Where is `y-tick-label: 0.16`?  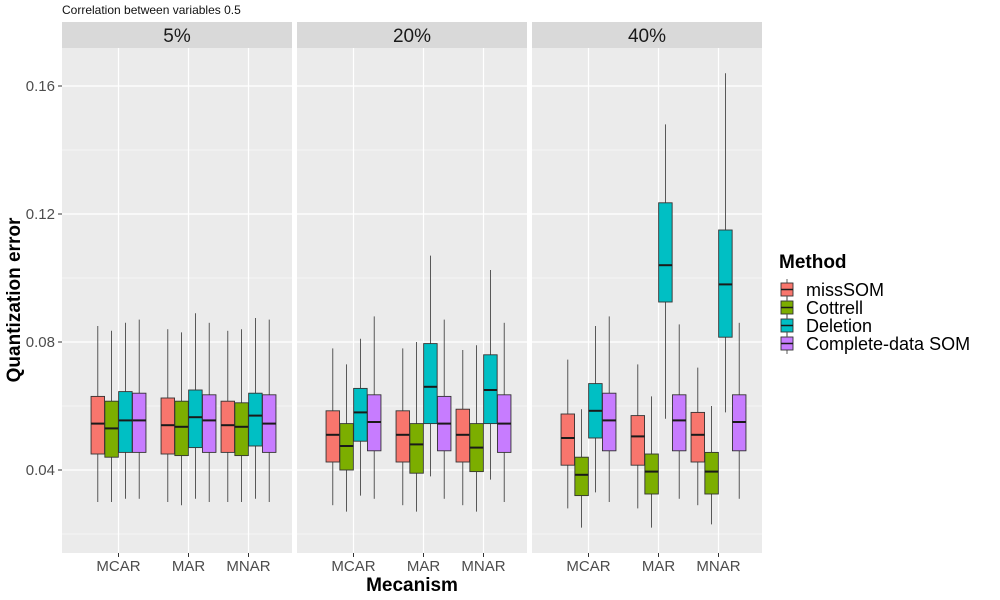 y-tick-label: 0.16 is located at coordinates (40, 86).